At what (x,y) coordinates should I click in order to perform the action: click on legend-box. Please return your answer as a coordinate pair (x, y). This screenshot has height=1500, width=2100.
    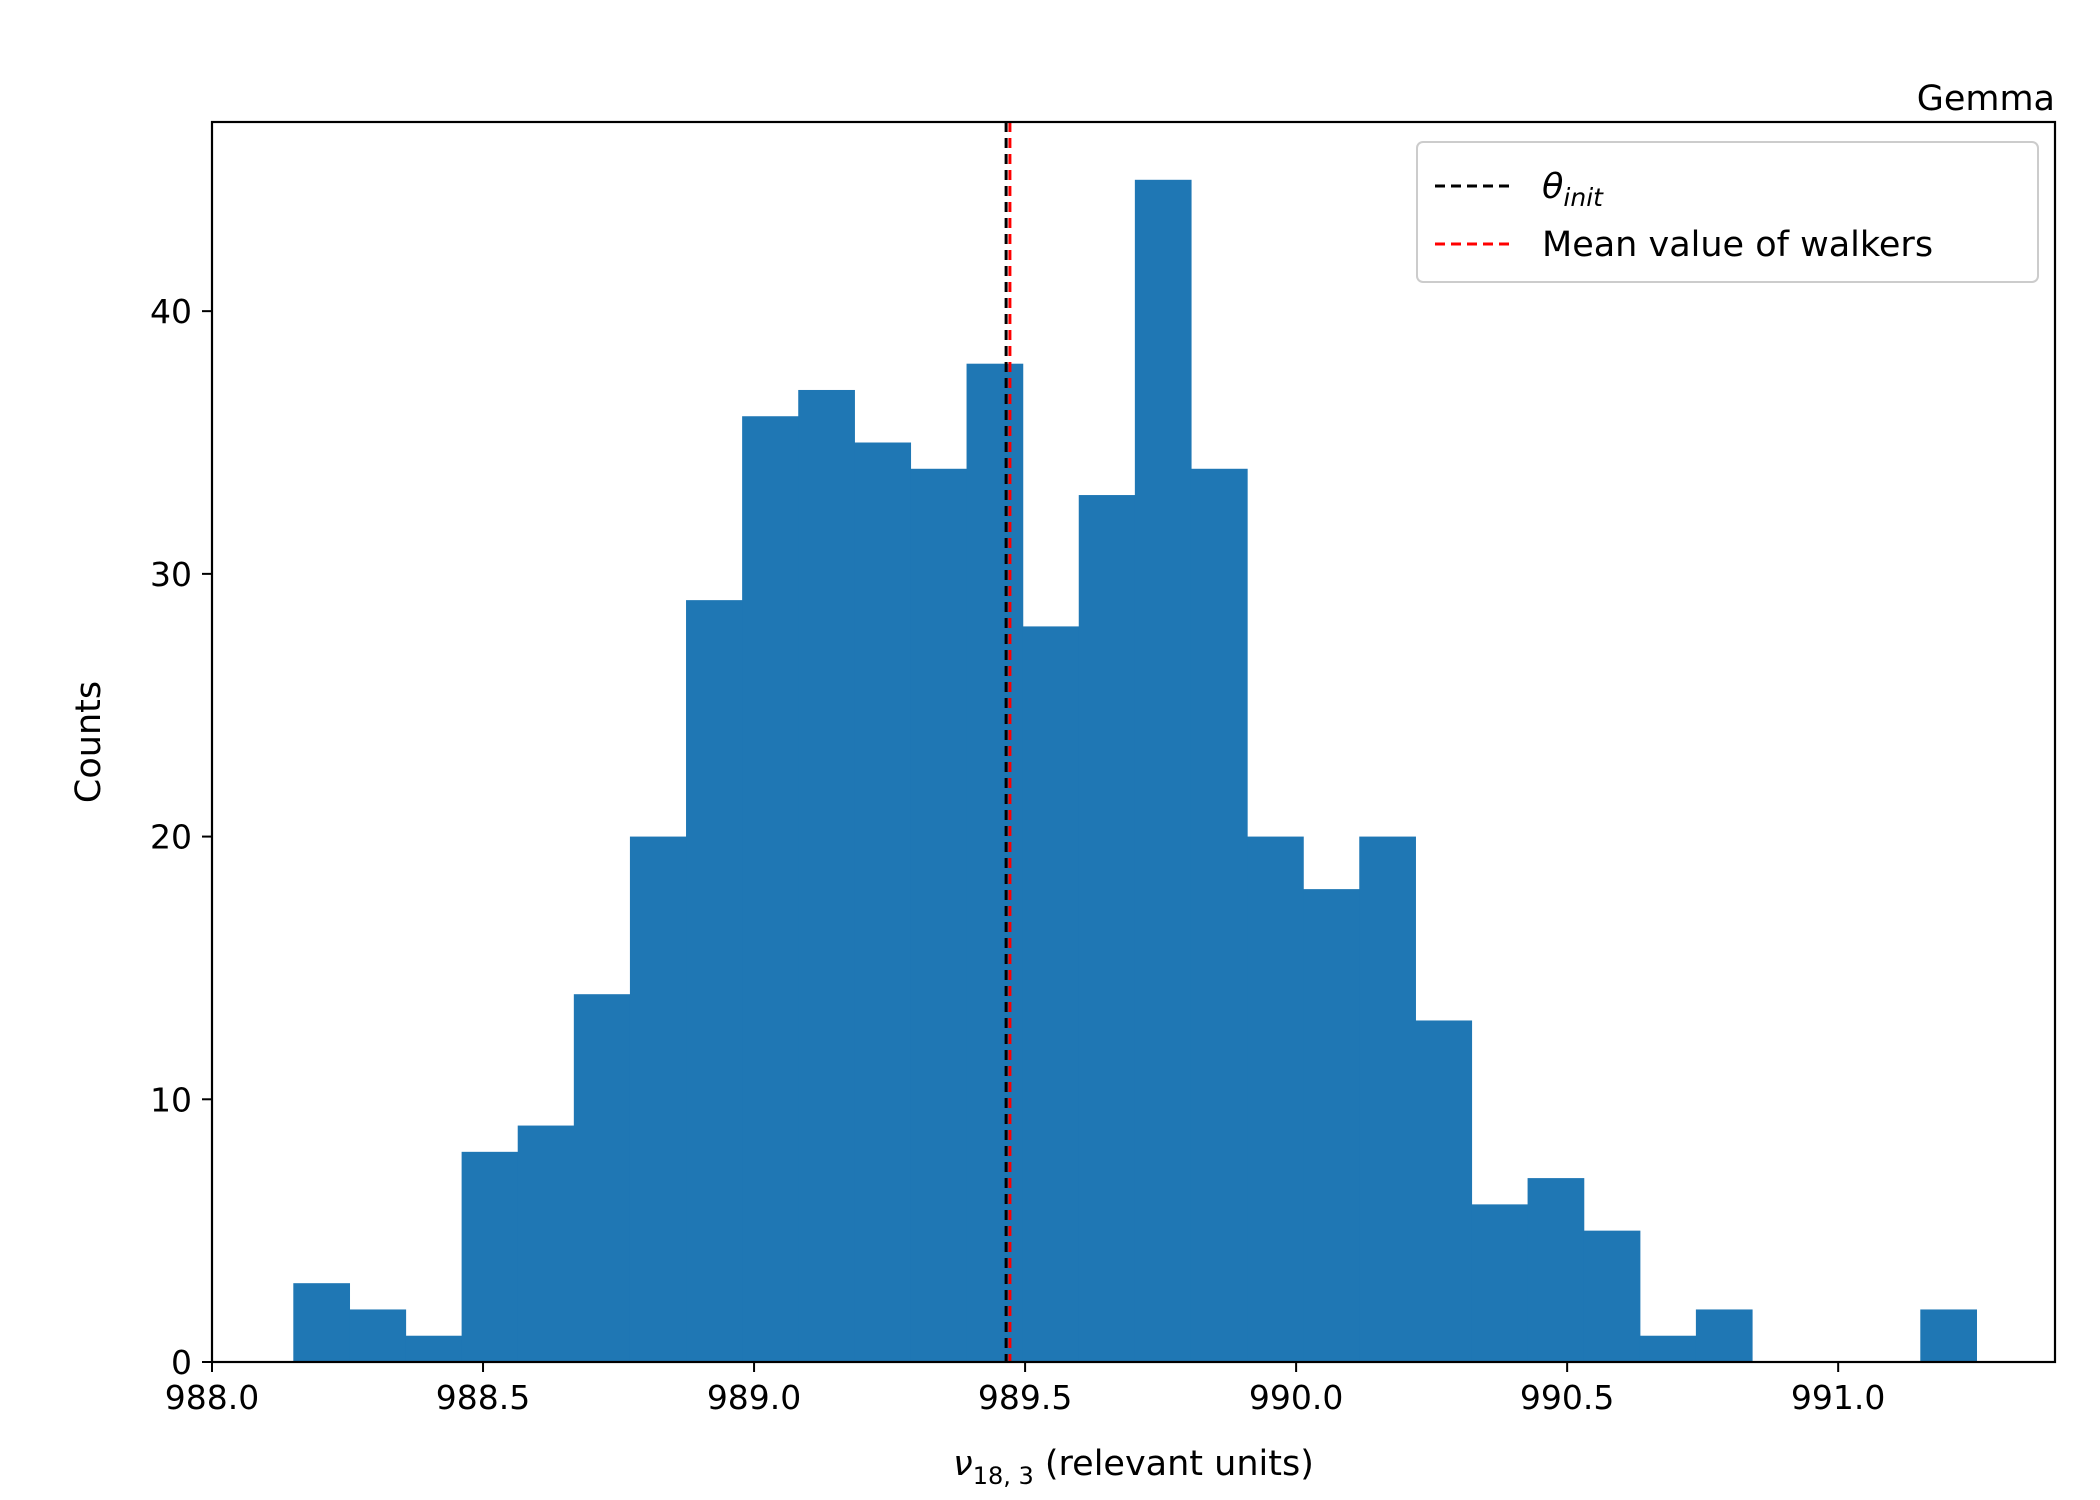
    Looking at the image, I should click on (1727, 212).